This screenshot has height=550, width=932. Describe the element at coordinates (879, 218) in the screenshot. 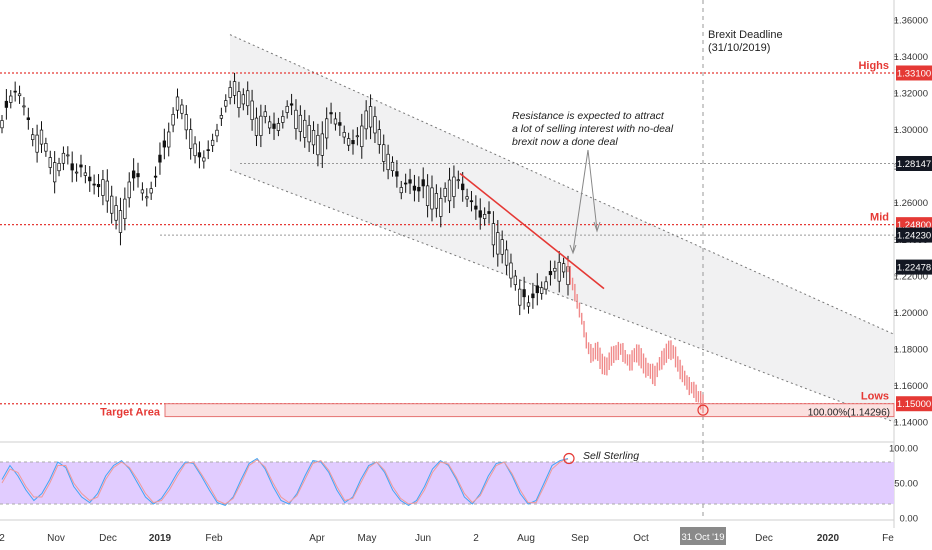

I see `level-label-mid: Mid` at that location.